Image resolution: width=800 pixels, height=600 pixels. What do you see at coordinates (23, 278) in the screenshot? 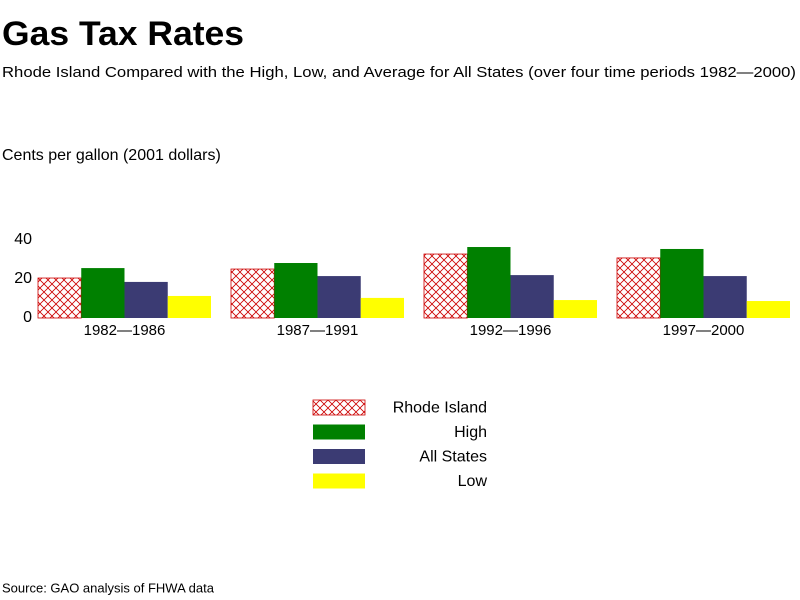
I see `y-tick-label: 20` at bounding box center [23, 278].